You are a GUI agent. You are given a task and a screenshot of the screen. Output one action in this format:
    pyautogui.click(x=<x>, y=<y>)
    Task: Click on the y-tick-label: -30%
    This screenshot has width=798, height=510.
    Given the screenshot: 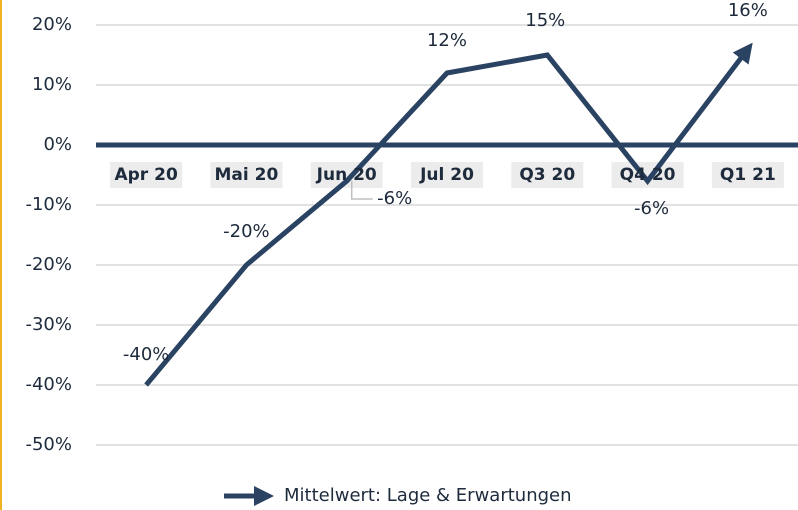 What is the action you would take?
    pyautogui.click(x=48, y=324)
    